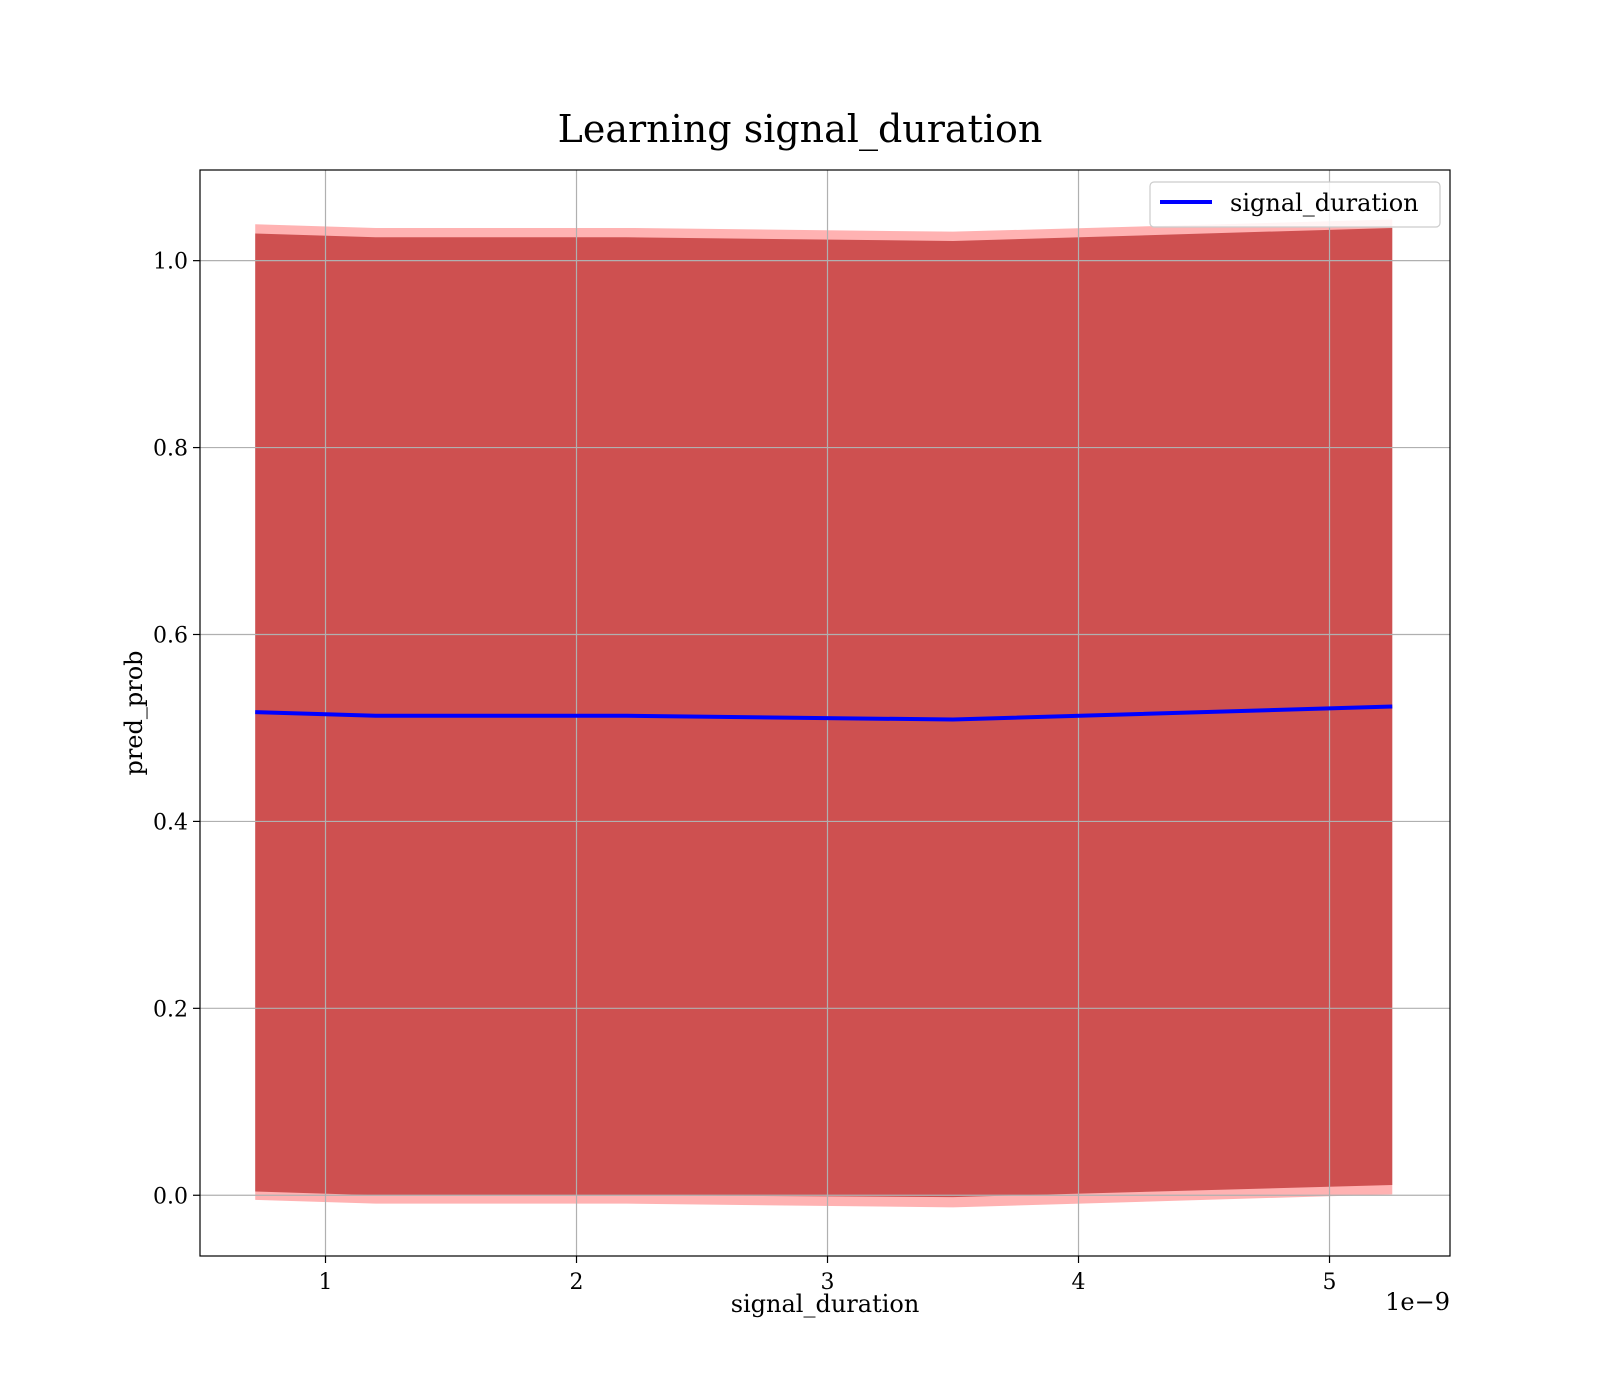 The height and width of the screenshot is (1400, 1600). I want to click on y-axis-ticks: 0.0 0.2 0.4 0.6 0.8 1.0, so click(176, 729).